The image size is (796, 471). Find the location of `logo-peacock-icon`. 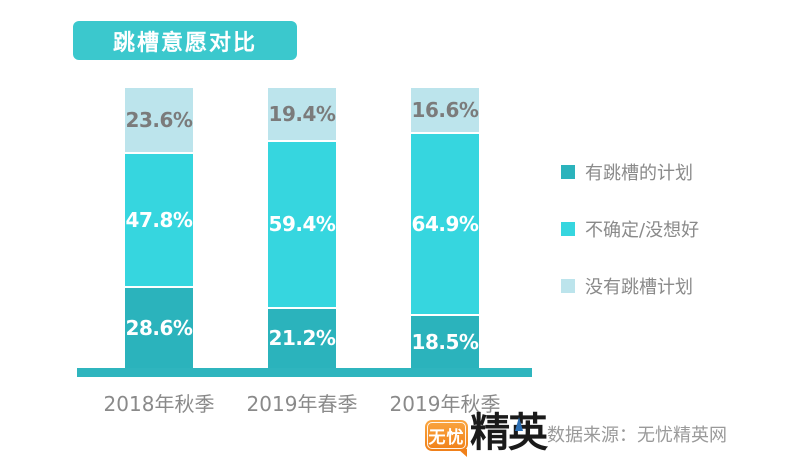

logo-peacock-icon is located at coordinates (519, 424).